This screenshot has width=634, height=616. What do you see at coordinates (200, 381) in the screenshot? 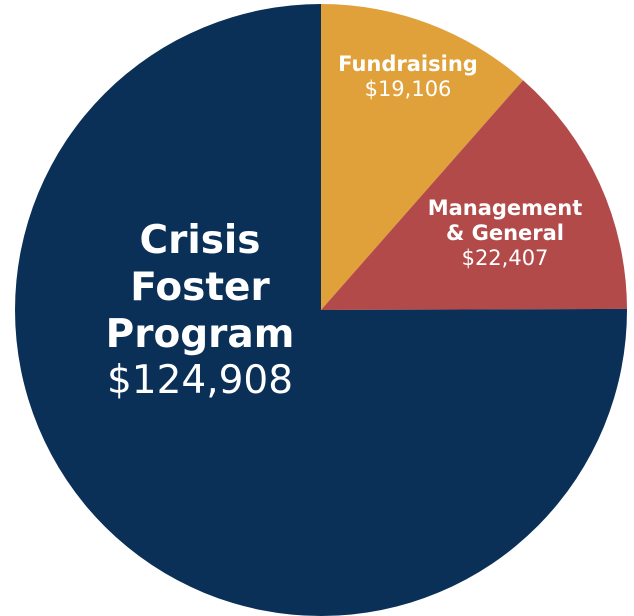
I see `value-label: $124,908` at bounding box center [200, 381].